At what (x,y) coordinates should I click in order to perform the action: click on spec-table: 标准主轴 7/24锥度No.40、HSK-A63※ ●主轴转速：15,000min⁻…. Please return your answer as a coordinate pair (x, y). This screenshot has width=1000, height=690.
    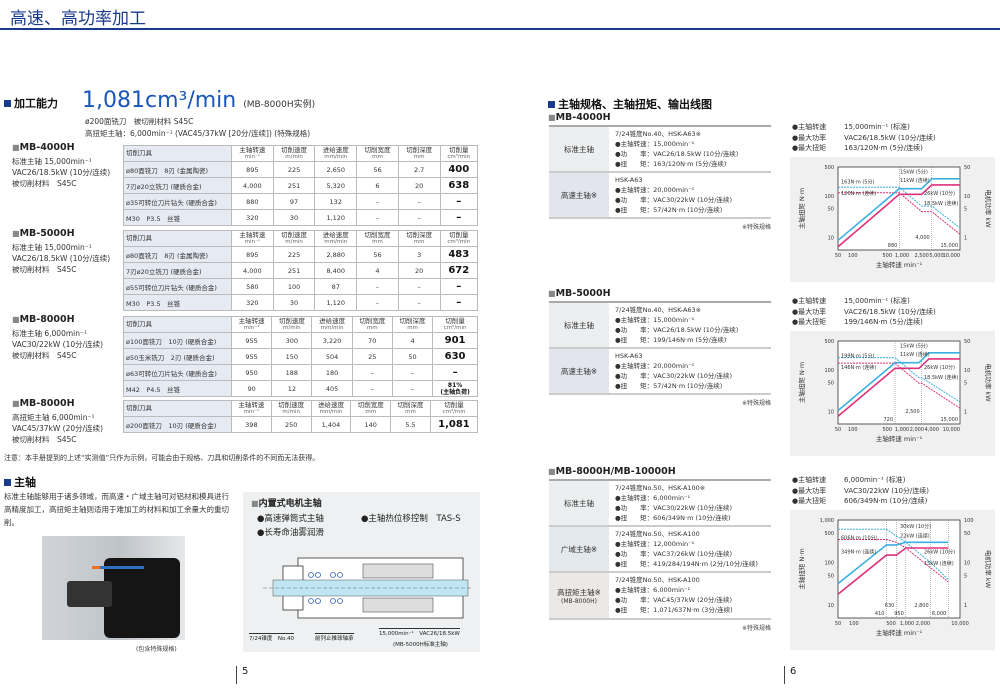
    Looking at the image, I should click on (660, 354).